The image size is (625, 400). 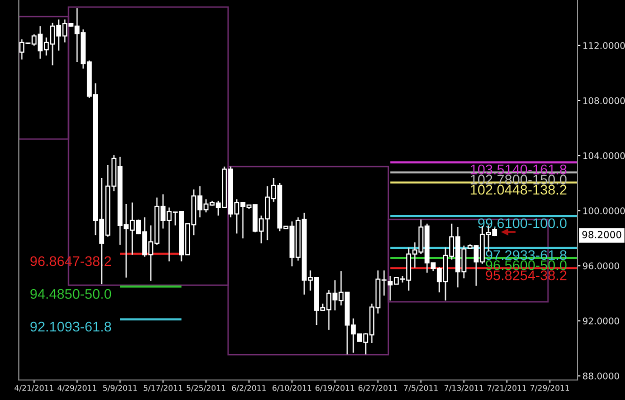 What do you see at coordinates (602, 234) in the screenshot?
I see `text: 98.2000` at bounding box center [602, 234].